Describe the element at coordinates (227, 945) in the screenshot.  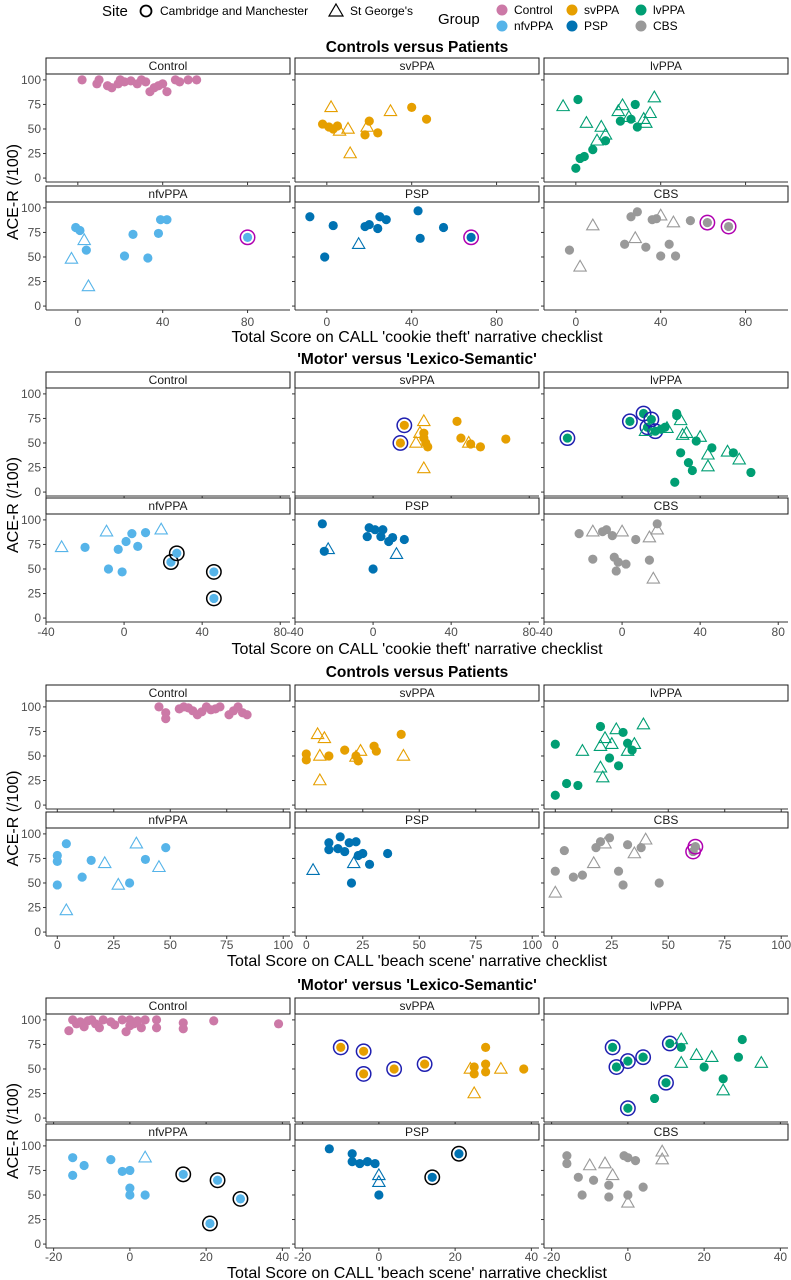
I see `x-tick-label: 75` at that location.